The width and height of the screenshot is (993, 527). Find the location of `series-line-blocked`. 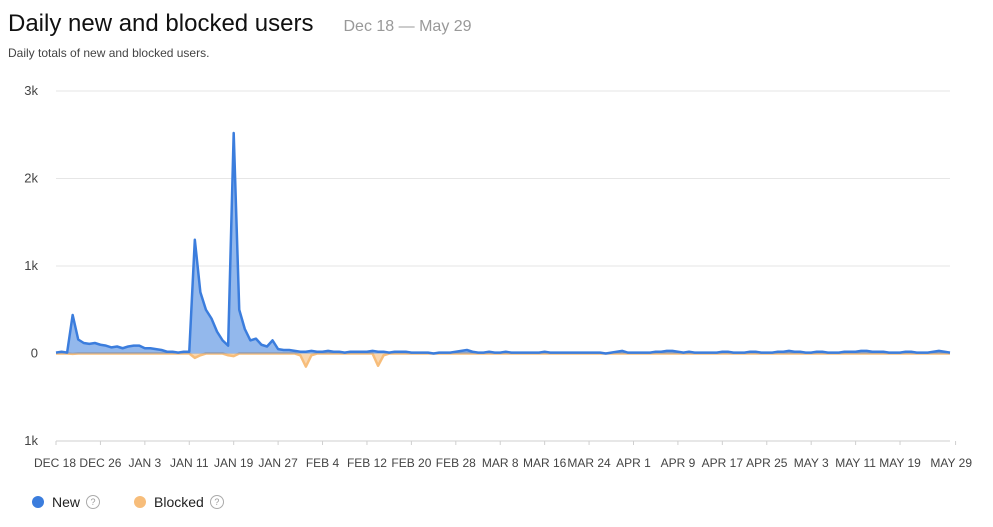

series-line-blocked is located at coordinates (503, 360).